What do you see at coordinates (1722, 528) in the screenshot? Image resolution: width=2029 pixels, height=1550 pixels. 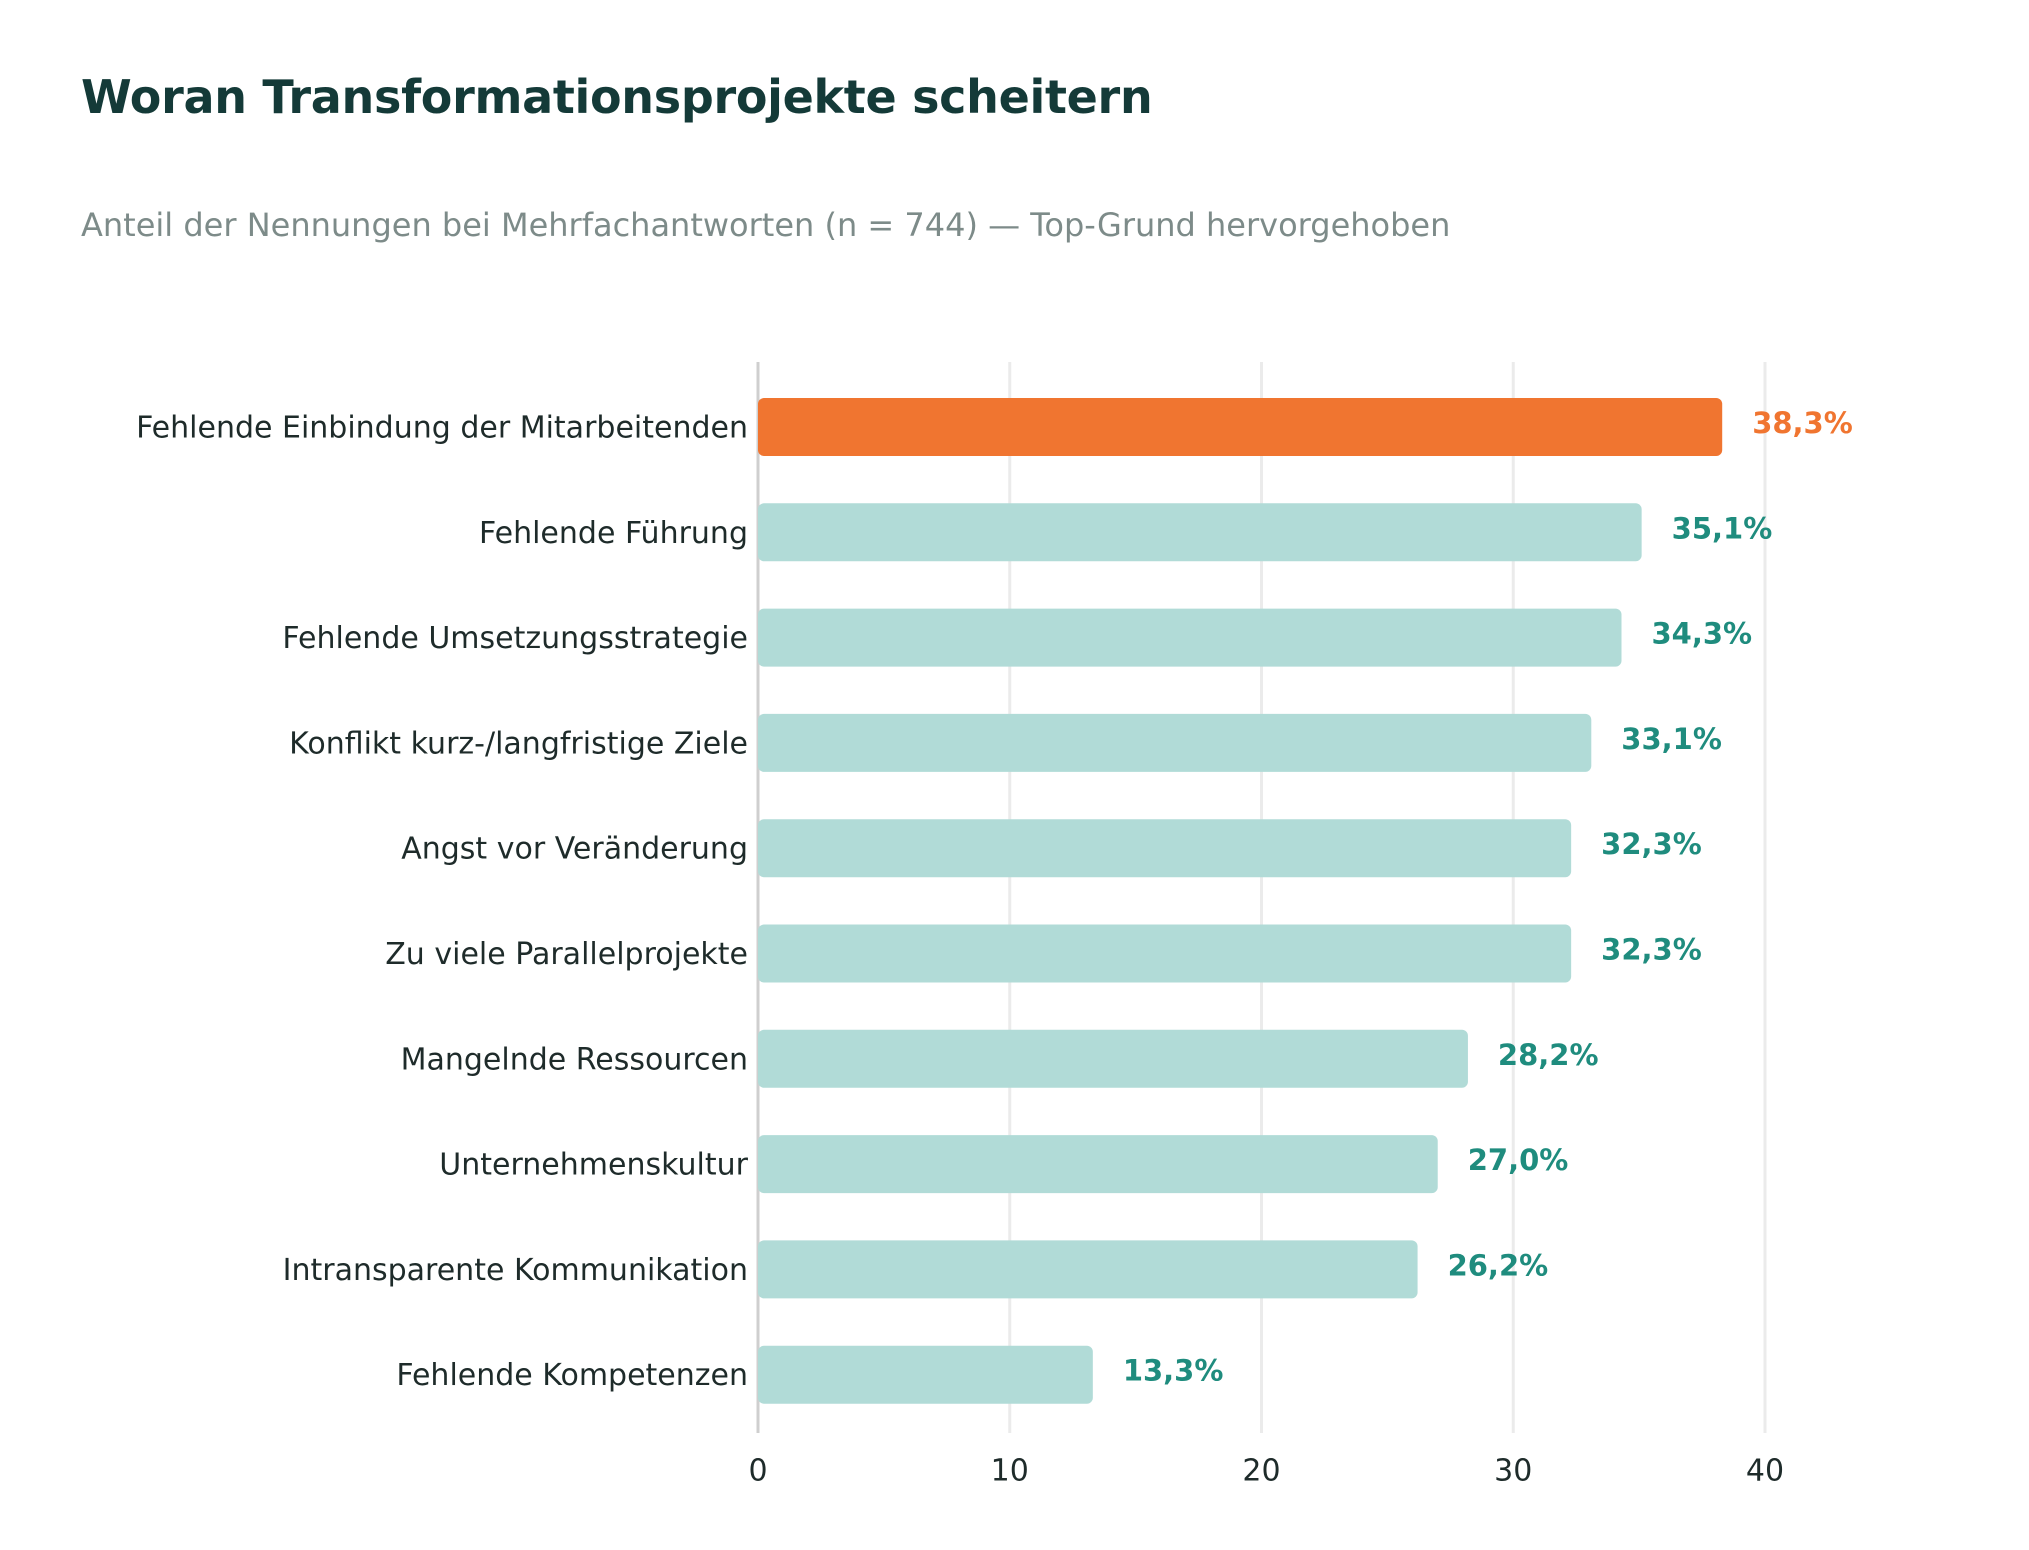 I see `value-label: 35,1%` at bounding box center [1722, 528].